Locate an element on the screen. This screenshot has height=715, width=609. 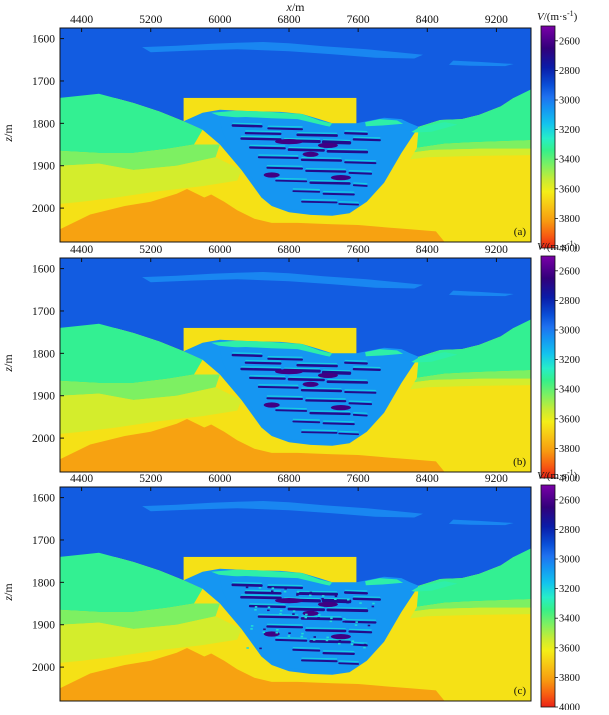
layer-green-right is located at coordinates (472, 146).